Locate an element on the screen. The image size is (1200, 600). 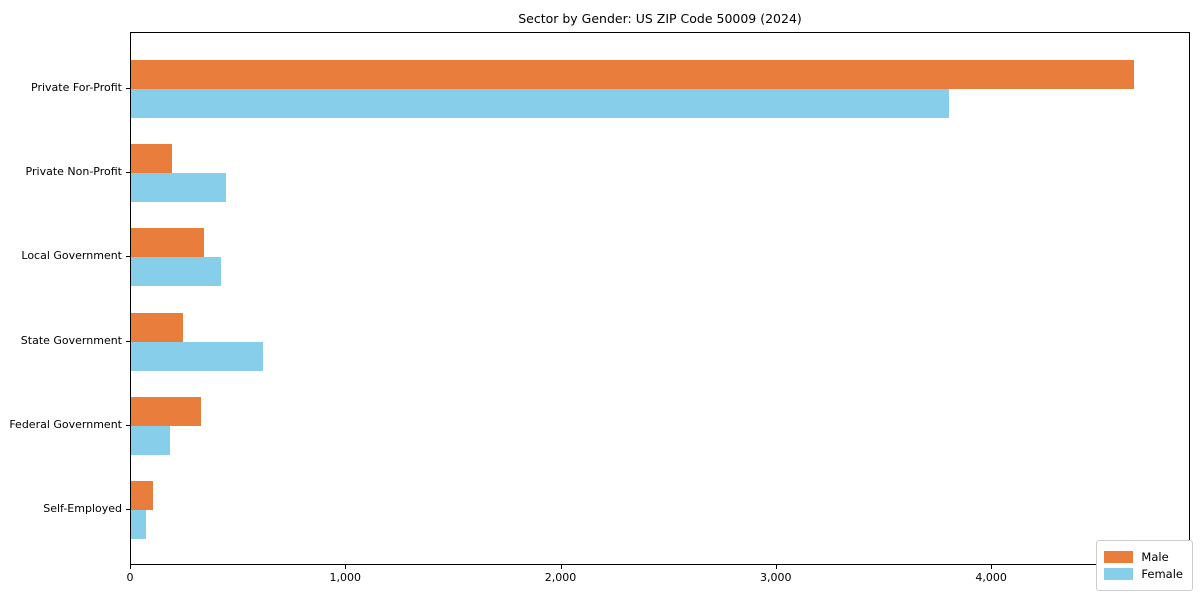
y-tick-label-local-government: Local Government is located at coordinates (71, 256).